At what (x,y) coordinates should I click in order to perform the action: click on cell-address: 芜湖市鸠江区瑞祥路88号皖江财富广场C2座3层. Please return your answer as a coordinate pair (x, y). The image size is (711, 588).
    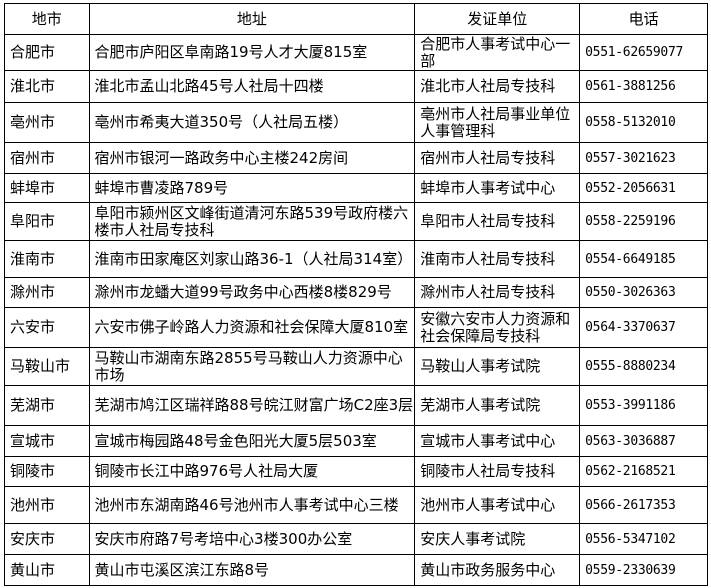
    Looking at the image, I should click on (252, 405).